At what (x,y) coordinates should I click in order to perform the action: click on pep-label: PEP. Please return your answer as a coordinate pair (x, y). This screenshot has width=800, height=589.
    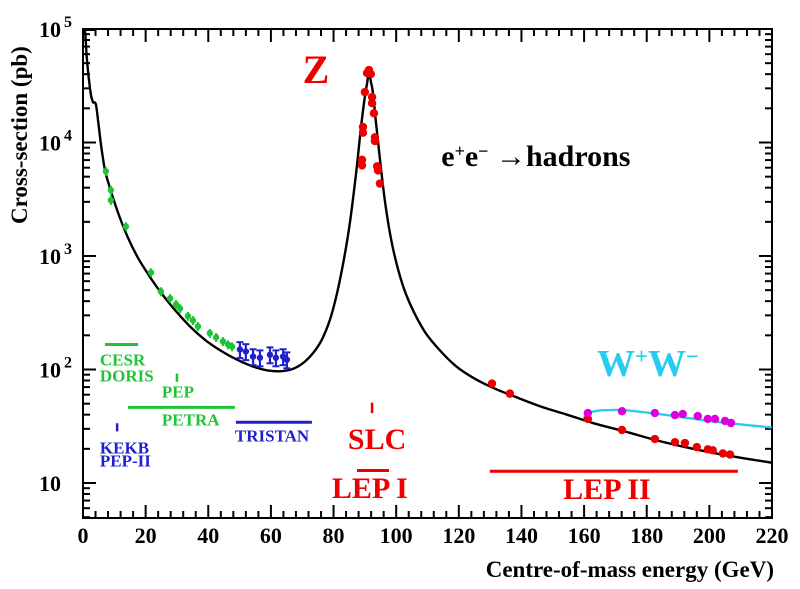
    Looking at the image, I should click on (178, 392).